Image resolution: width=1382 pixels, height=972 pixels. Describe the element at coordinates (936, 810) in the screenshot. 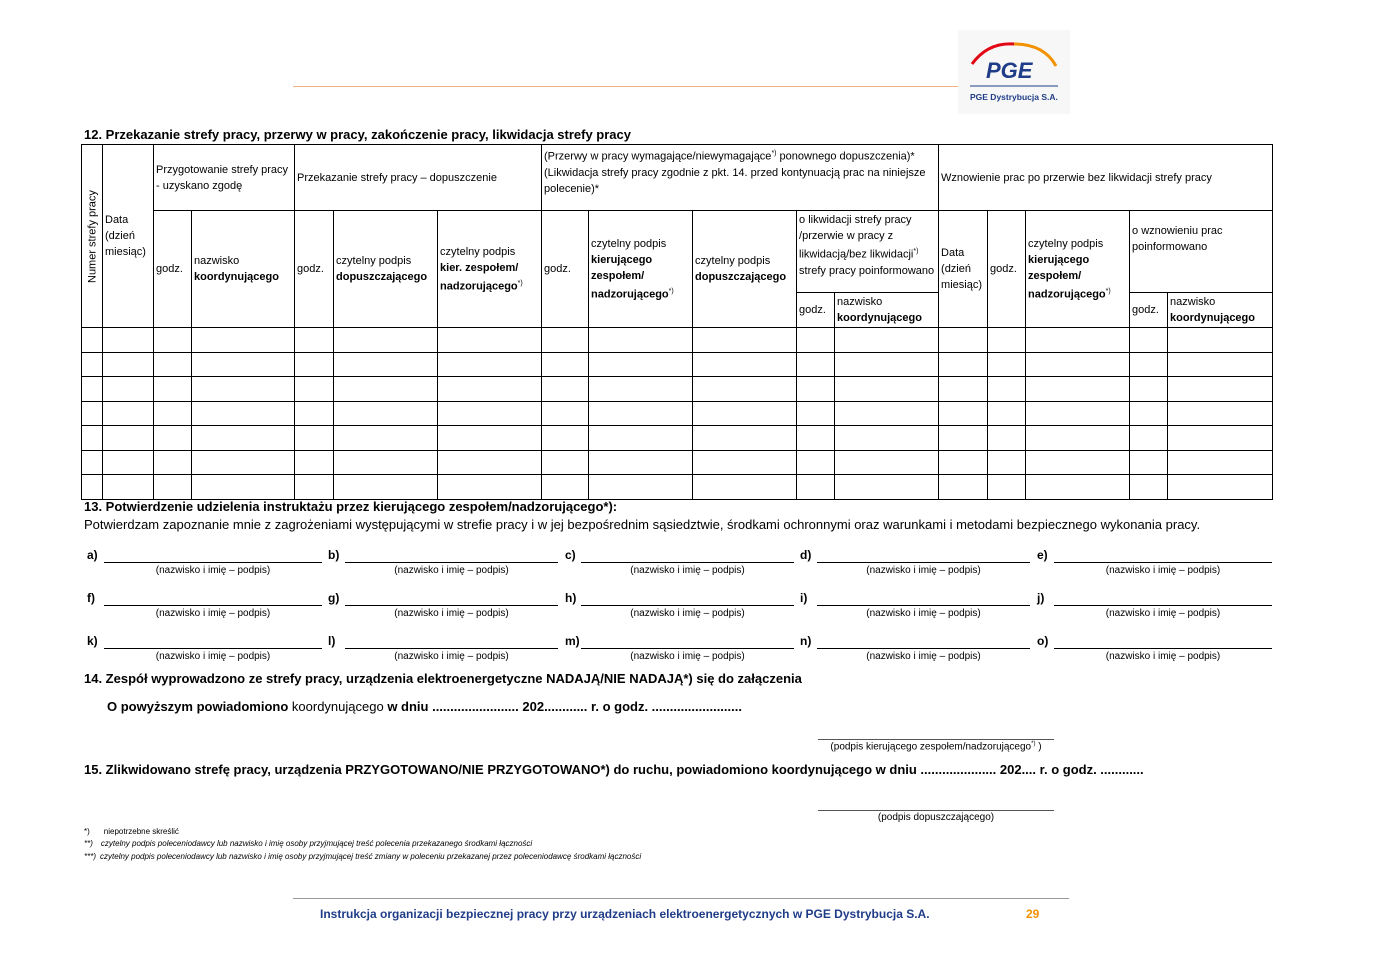

I see `signature-line-dopuszczajacego` at that location.